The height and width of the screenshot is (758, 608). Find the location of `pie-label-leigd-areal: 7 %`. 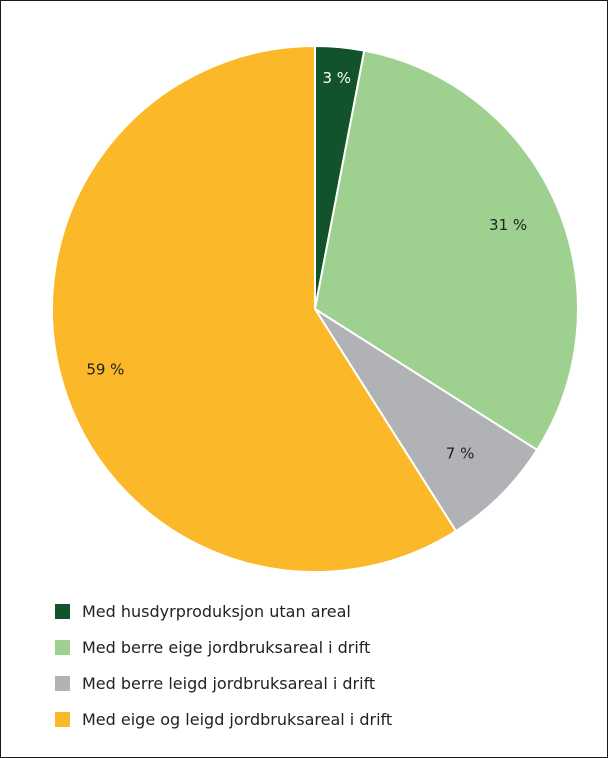

pie-label-leigd-areal: 7 % is located at coordinates (460, 454).